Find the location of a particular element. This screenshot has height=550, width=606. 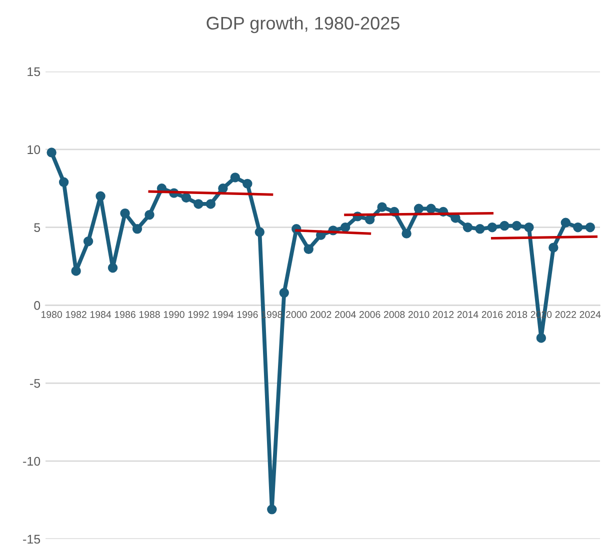

x-tick-label: 2016 is located at coordinates (492, 314).